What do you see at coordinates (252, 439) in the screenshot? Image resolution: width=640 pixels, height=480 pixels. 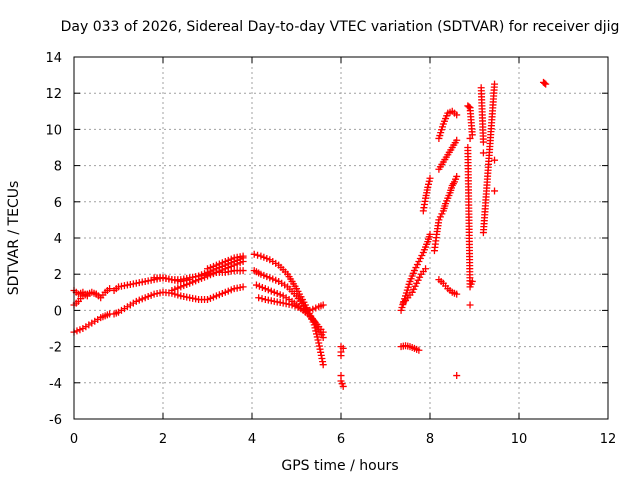 I see `x-tick-label: 4` at bounding box center [252, 439].